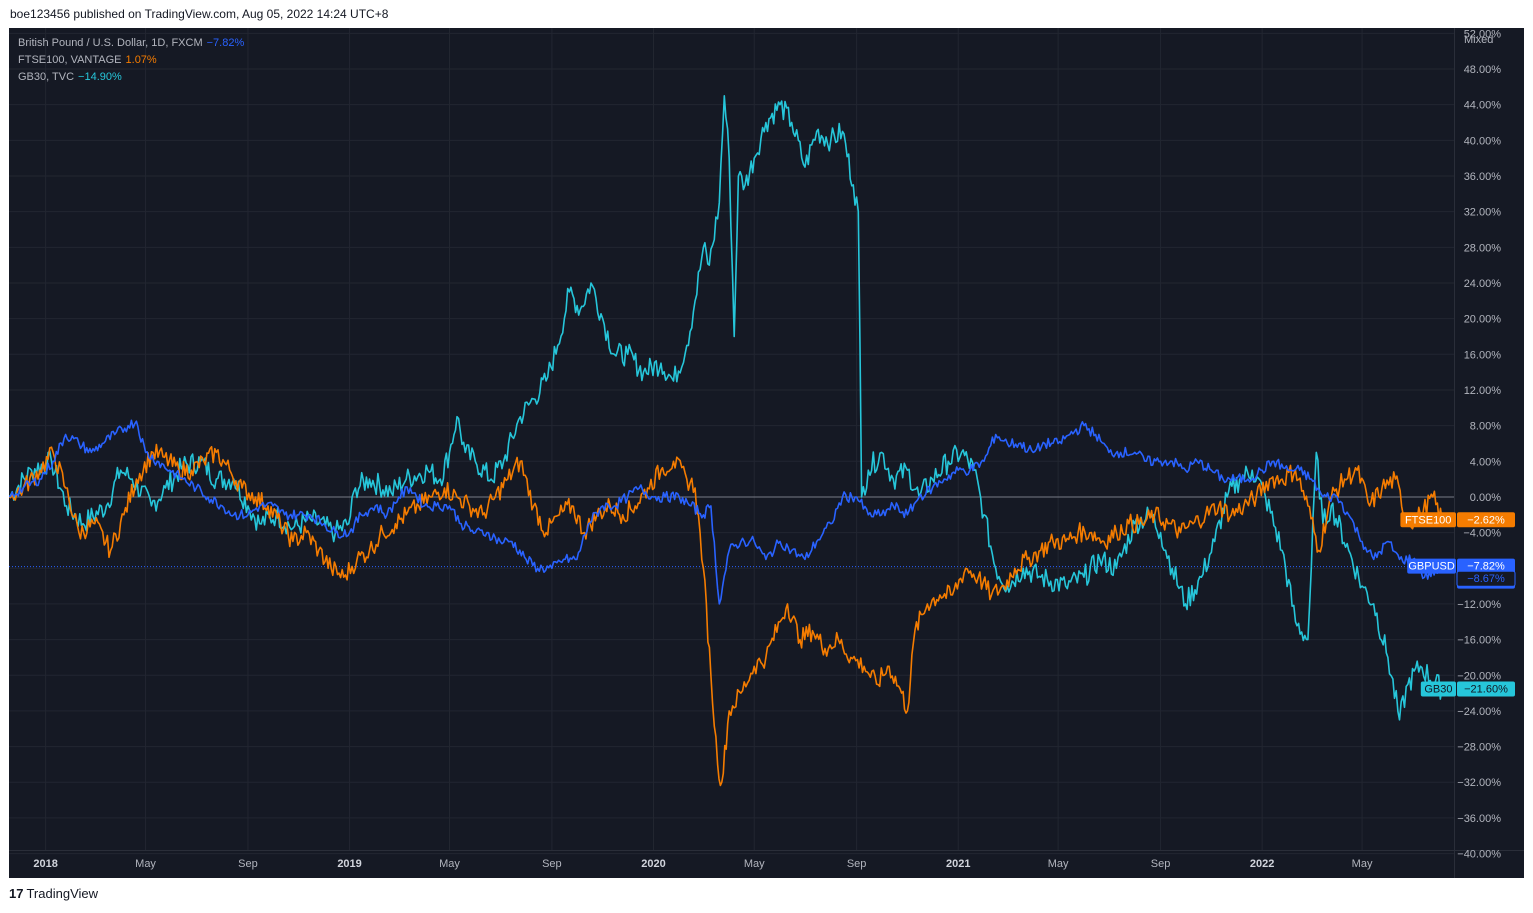 The height and width of the screenshot is (913, 1533). What do you see at coordinates (1479, 712) in the screenshot?
I see `y-tick-label: −24.00%` at bounding box center [1479, 712].